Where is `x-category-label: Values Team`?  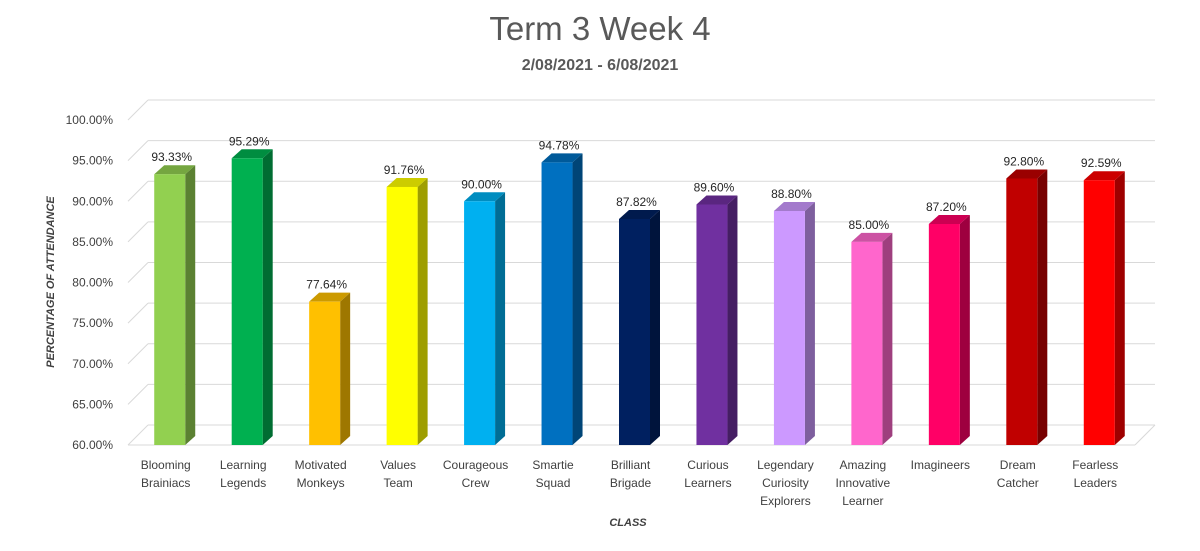
x-category-label: Values Team is located at coordinates (398, 474).